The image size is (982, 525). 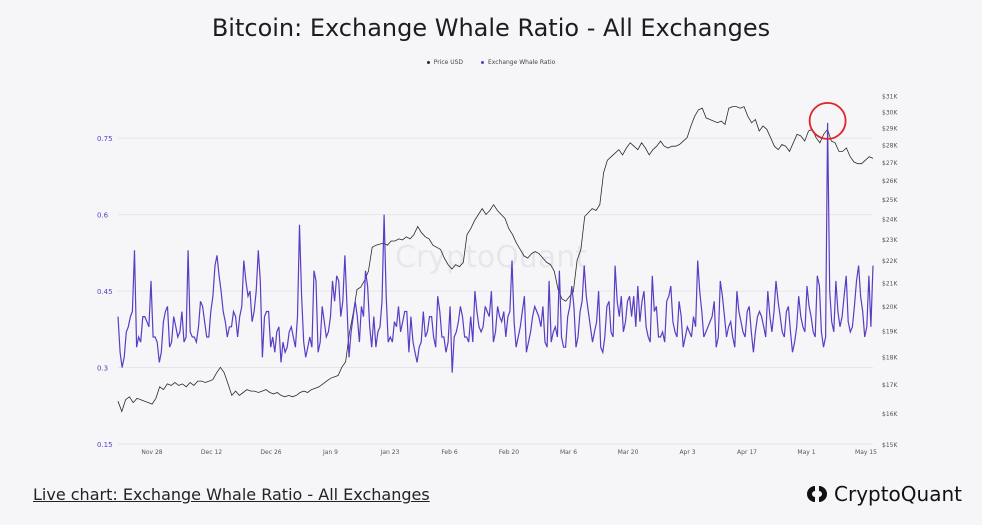 I want to click on x-tick-label: Dec 12, so click(x=211, y=452).